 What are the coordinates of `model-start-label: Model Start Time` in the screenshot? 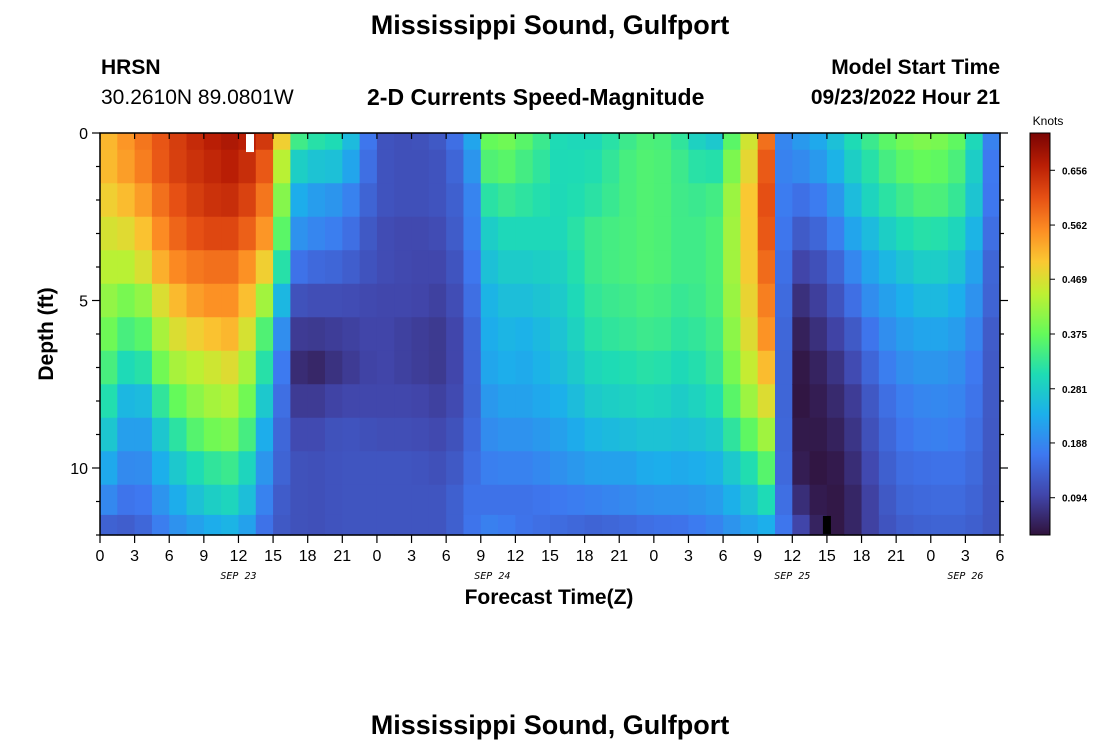 It's located at (915, 67).